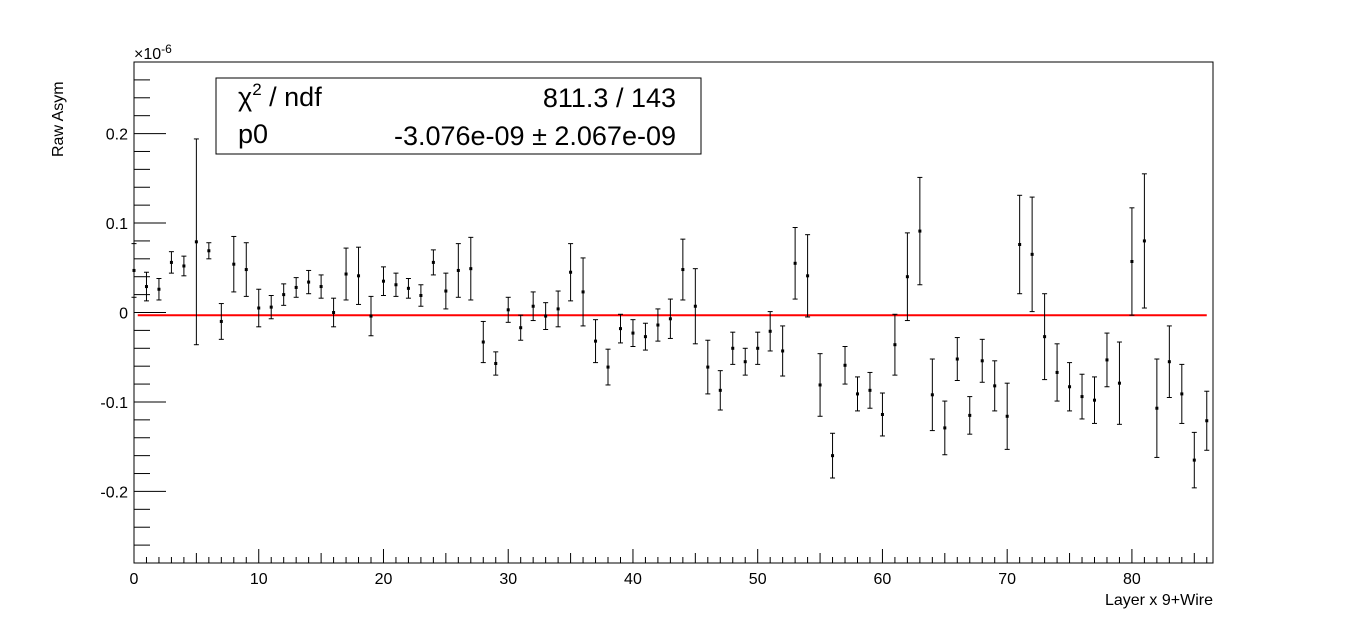  I want to click on x-tick-label: 0, so click(134, 579).